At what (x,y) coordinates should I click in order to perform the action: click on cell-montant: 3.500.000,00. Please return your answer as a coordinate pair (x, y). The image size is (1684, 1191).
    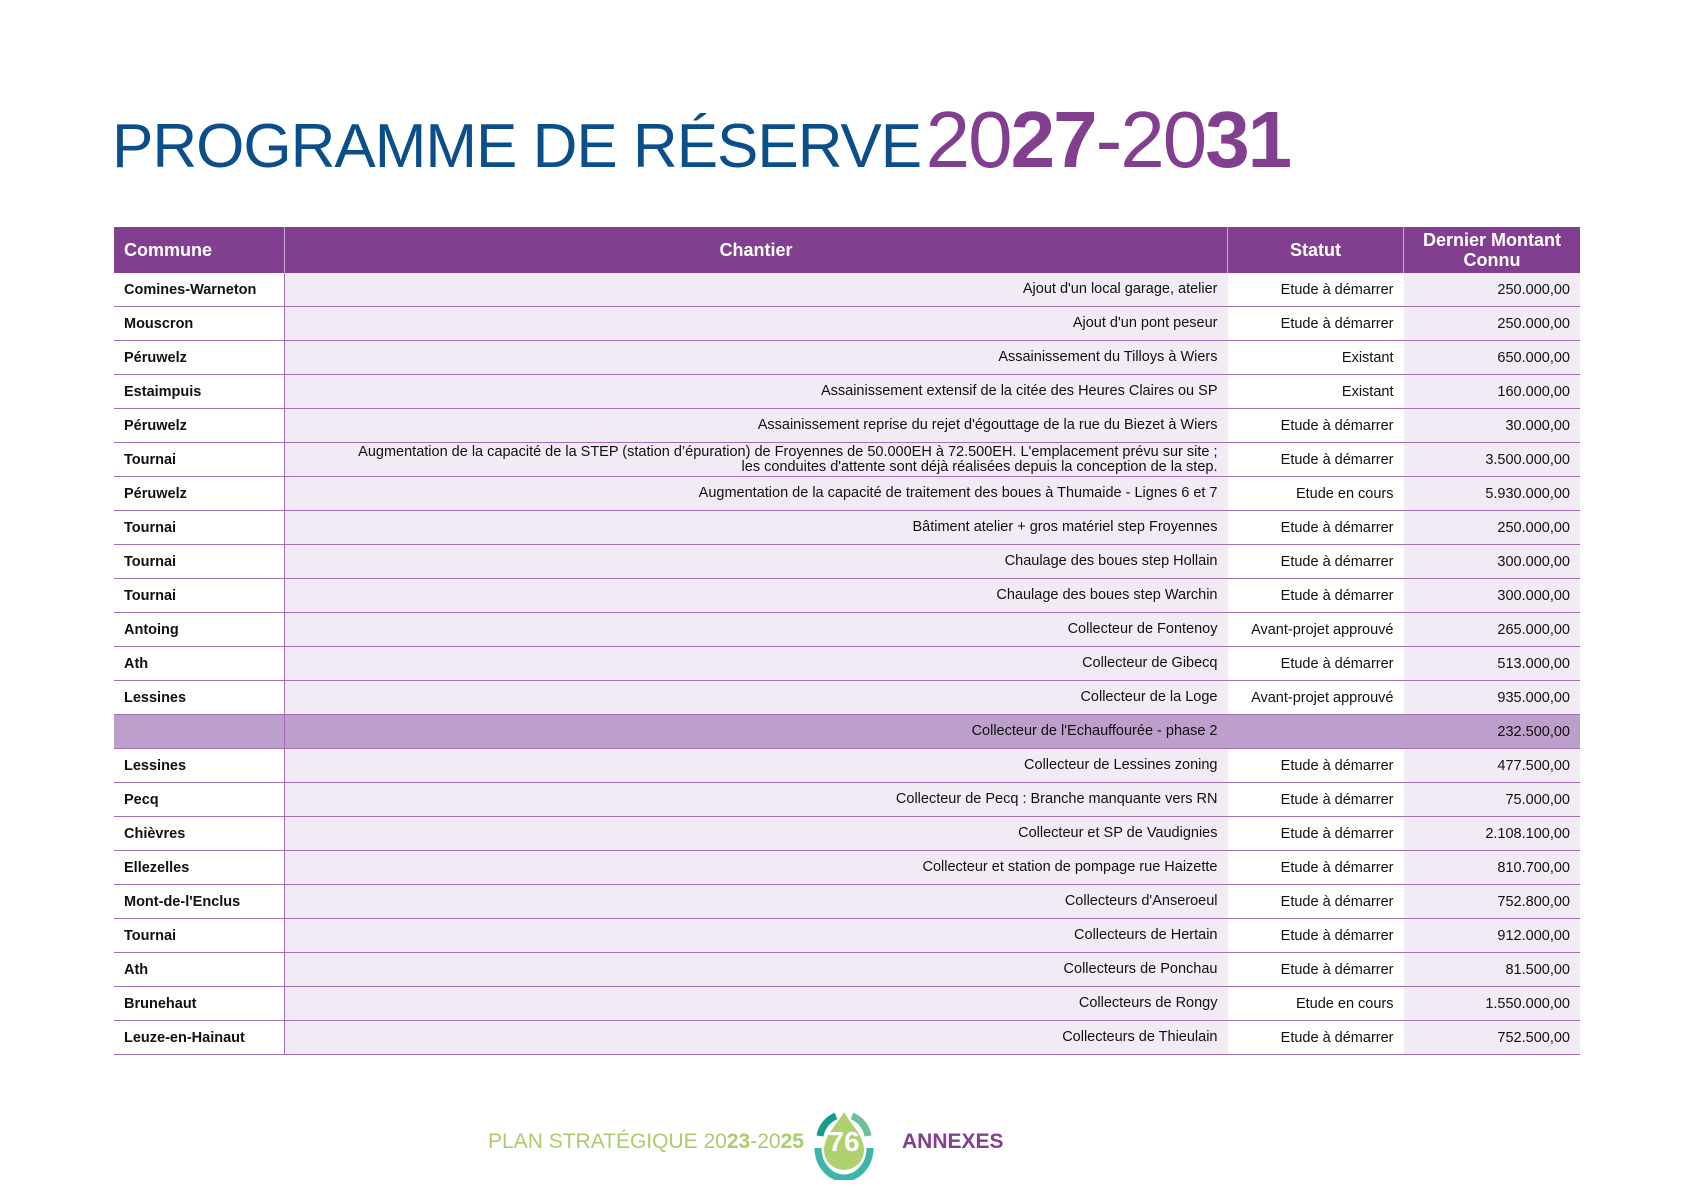
    Looking at the image, I should click on (1491, 459).